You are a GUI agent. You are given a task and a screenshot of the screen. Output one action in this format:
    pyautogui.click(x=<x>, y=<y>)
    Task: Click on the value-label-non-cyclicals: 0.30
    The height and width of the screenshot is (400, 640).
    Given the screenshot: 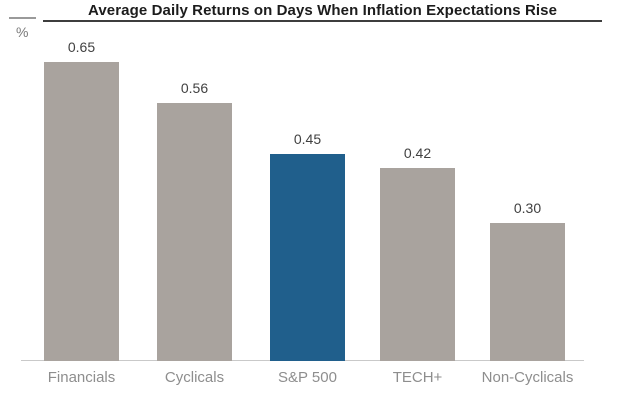 What is the action you would take?
    pyautogui.click(x=527, y=208)
    